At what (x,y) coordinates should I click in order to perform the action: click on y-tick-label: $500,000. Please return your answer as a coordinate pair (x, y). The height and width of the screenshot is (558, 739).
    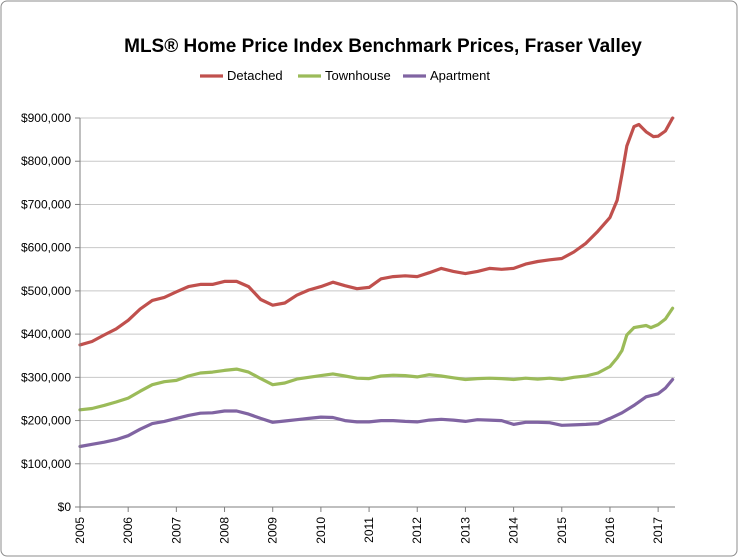
    Looking at the image, I should click on (46, 291).